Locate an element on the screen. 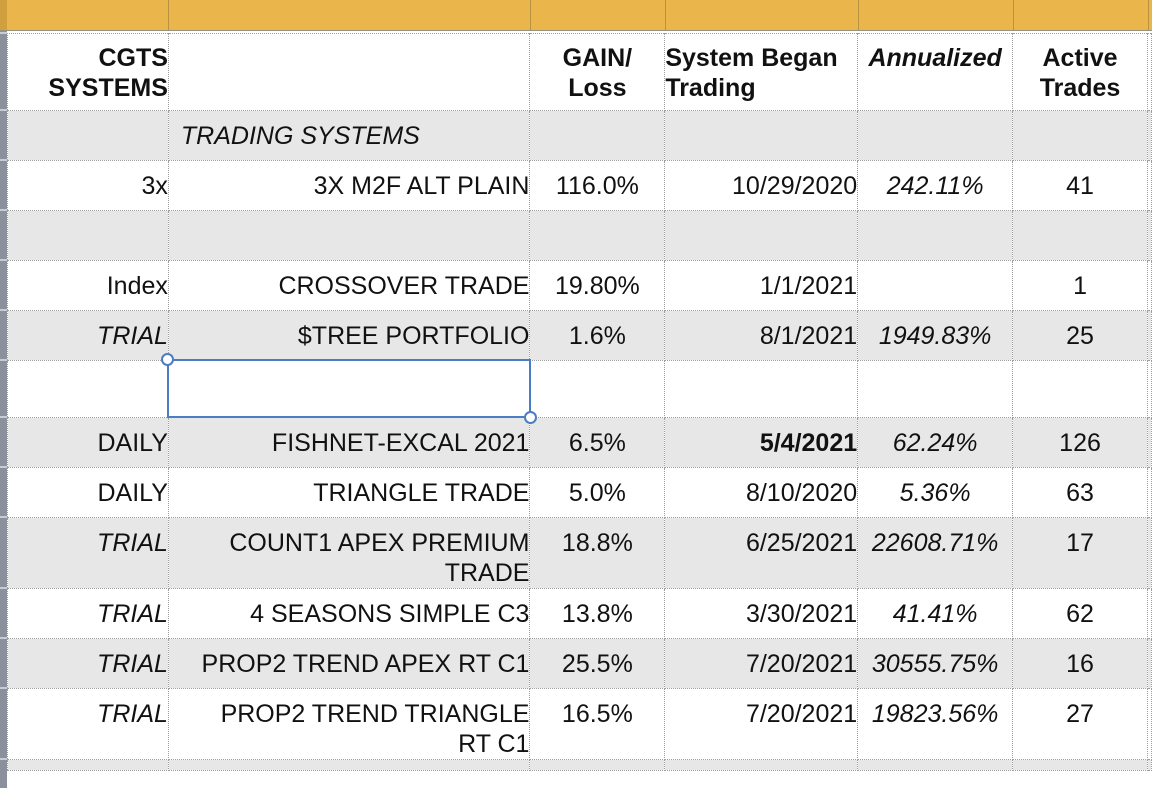  cell-annualized: 242.11% is located at coordinates (935, 185).